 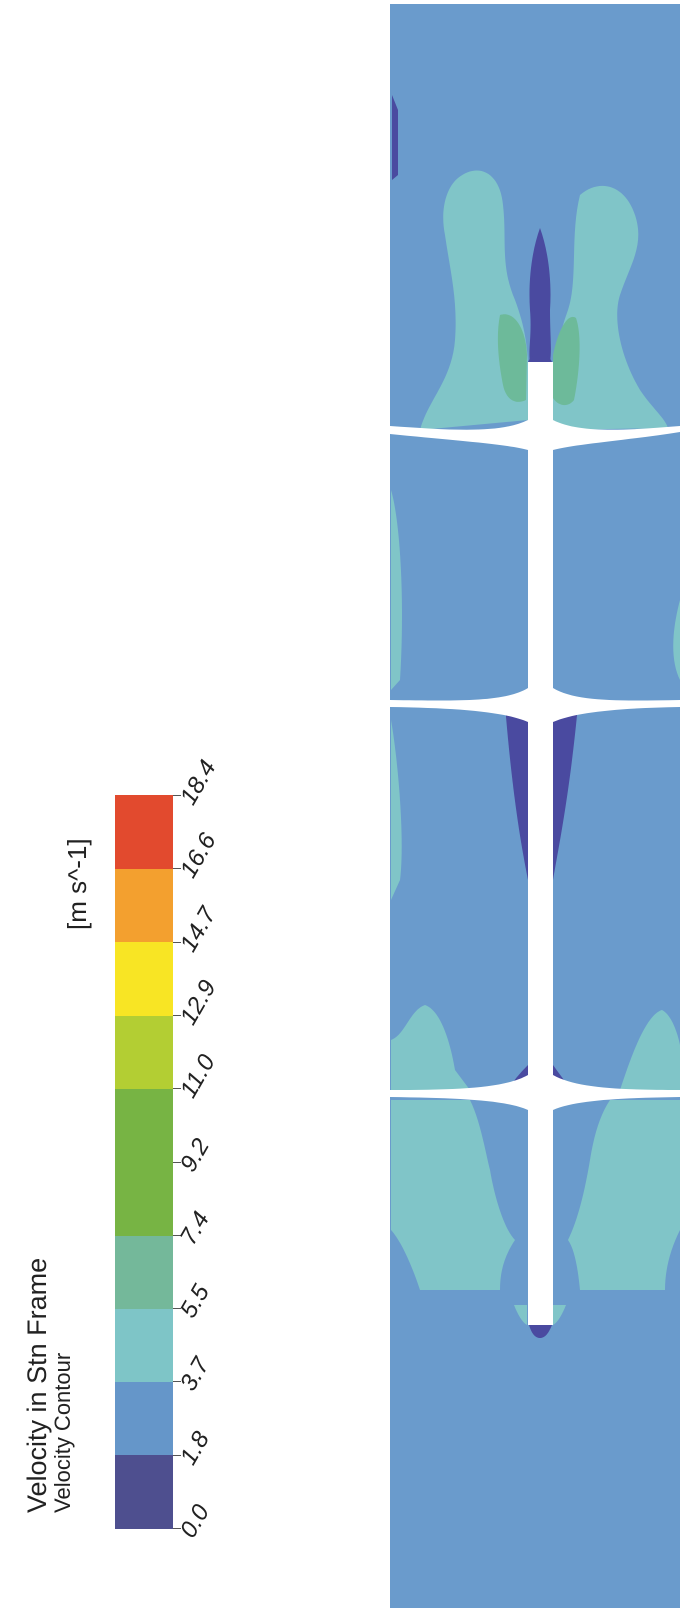 What do you see at coordinates (535, 705) in the screenshot?
I see `impeller-blade-middle` at bounding box center [535, 705].